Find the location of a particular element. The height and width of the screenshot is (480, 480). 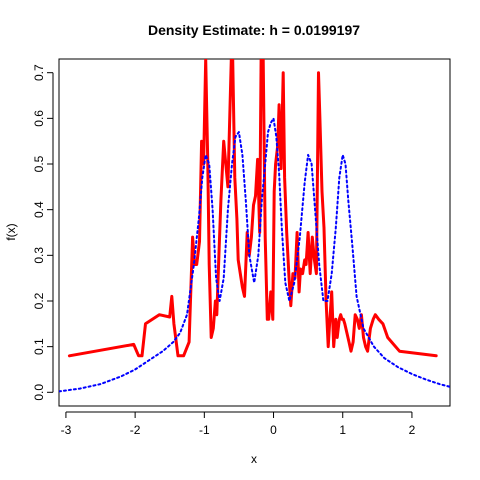

y-axis-label: f(x) is located at coordinates (11, 231).